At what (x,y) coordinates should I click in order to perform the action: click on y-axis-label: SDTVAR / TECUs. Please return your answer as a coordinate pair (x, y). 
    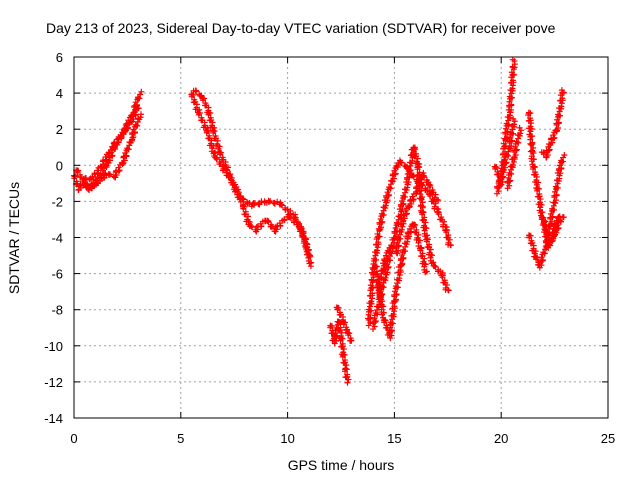
    Looking at the image, I should click on (14, 238).